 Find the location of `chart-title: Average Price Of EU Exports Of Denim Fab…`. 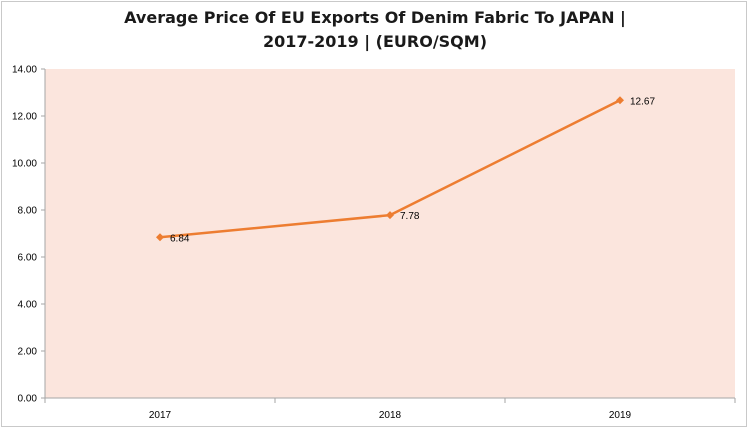

chart-title: Average Price Of EU Exports Of Denim Fab… is located at coordinates (375, 30).